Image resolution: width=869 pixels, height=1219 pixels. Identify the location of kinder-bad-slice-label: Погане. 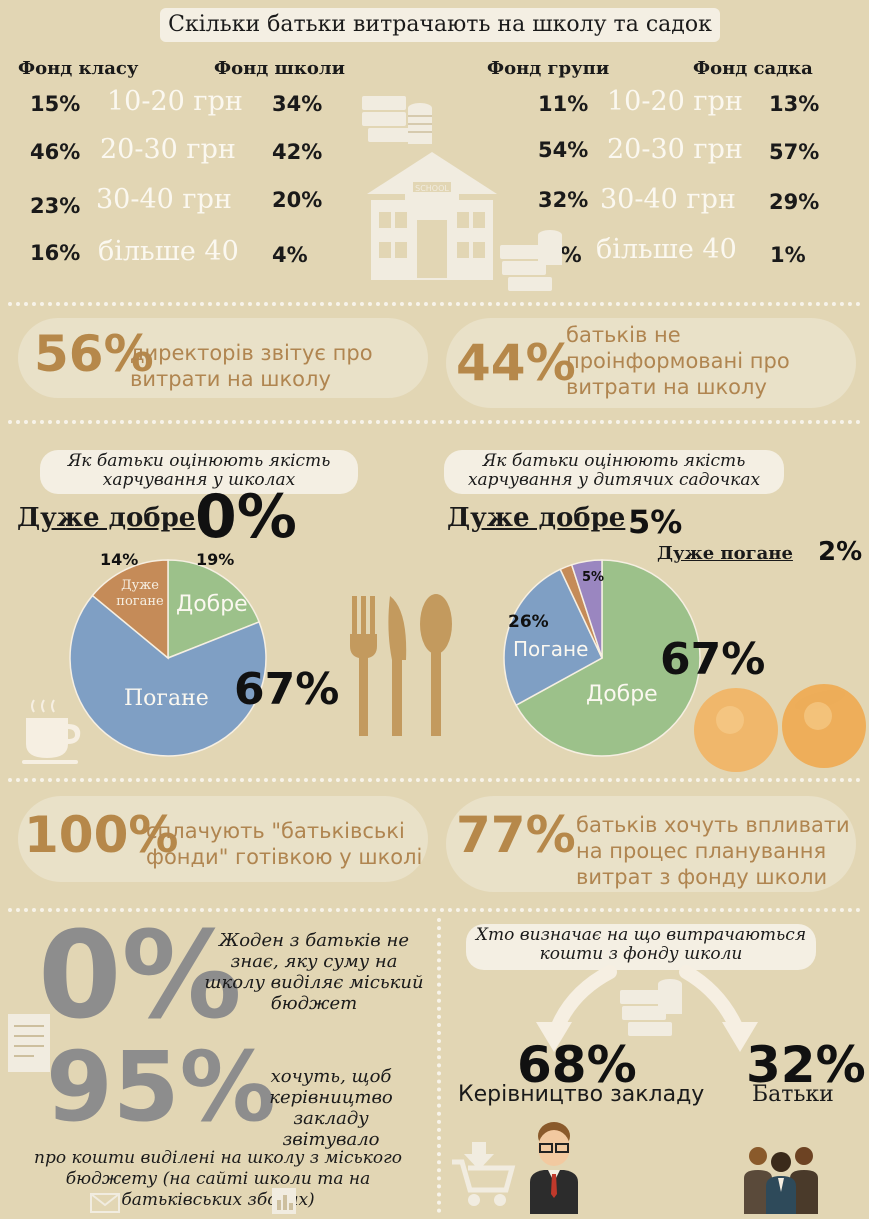
(551, 649).